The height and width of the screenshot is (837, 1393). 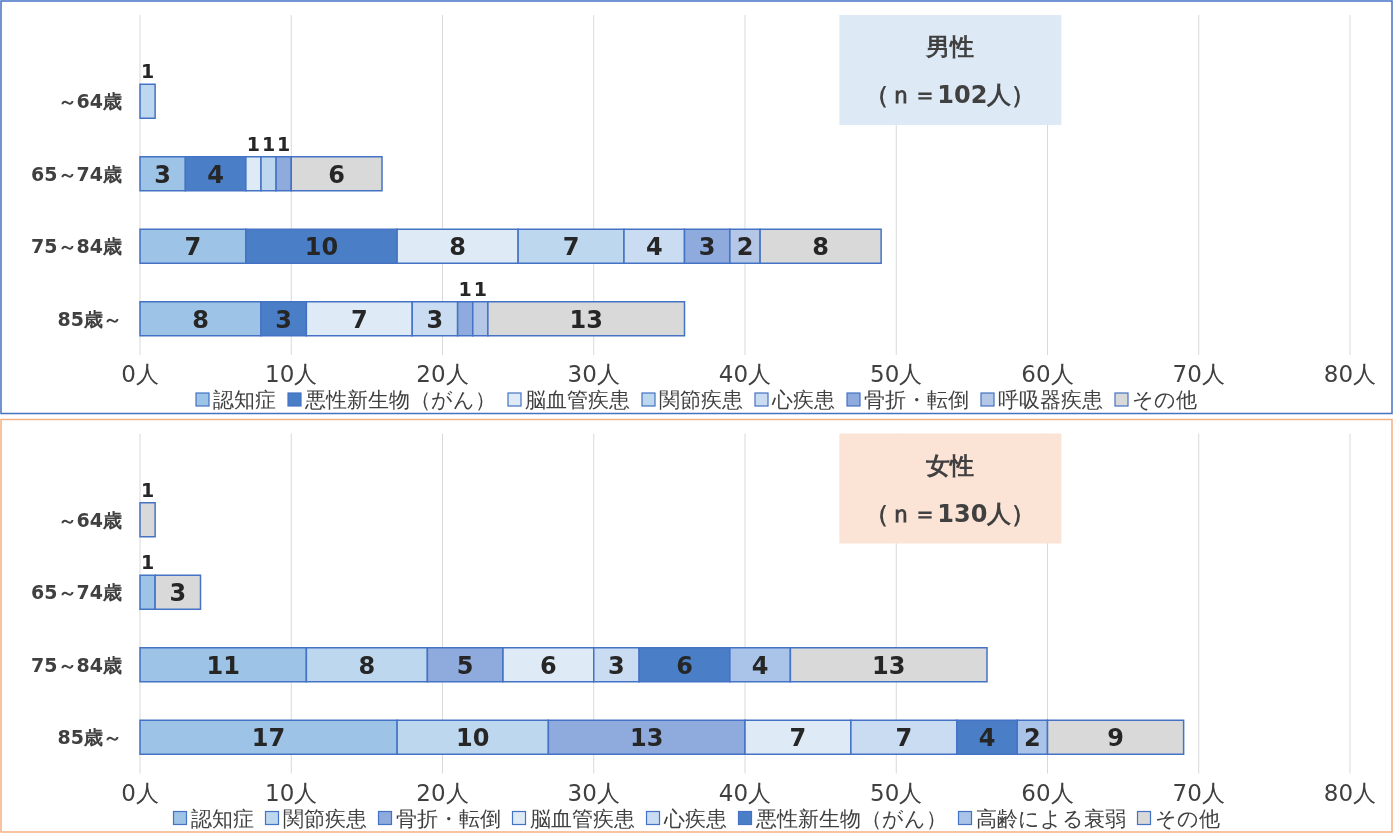 I want to click on bar, so click(x=147, y=101).